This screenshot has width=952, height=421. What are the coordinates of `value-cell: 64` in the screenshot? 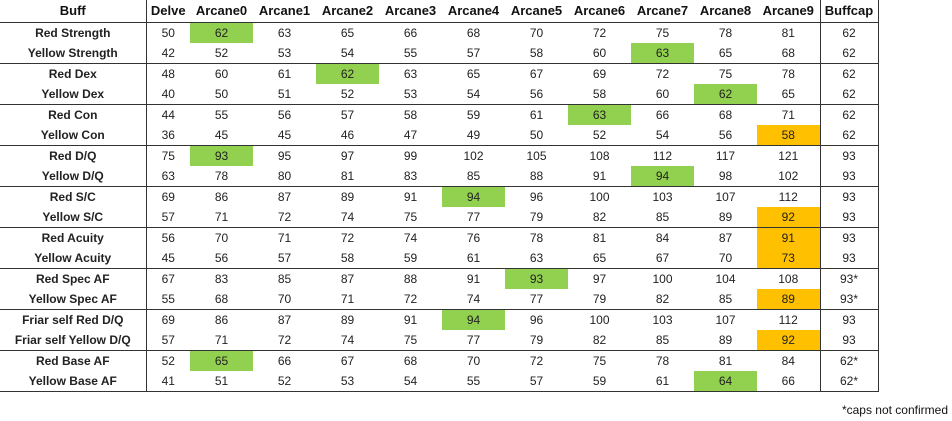 It's located at (725, 381).